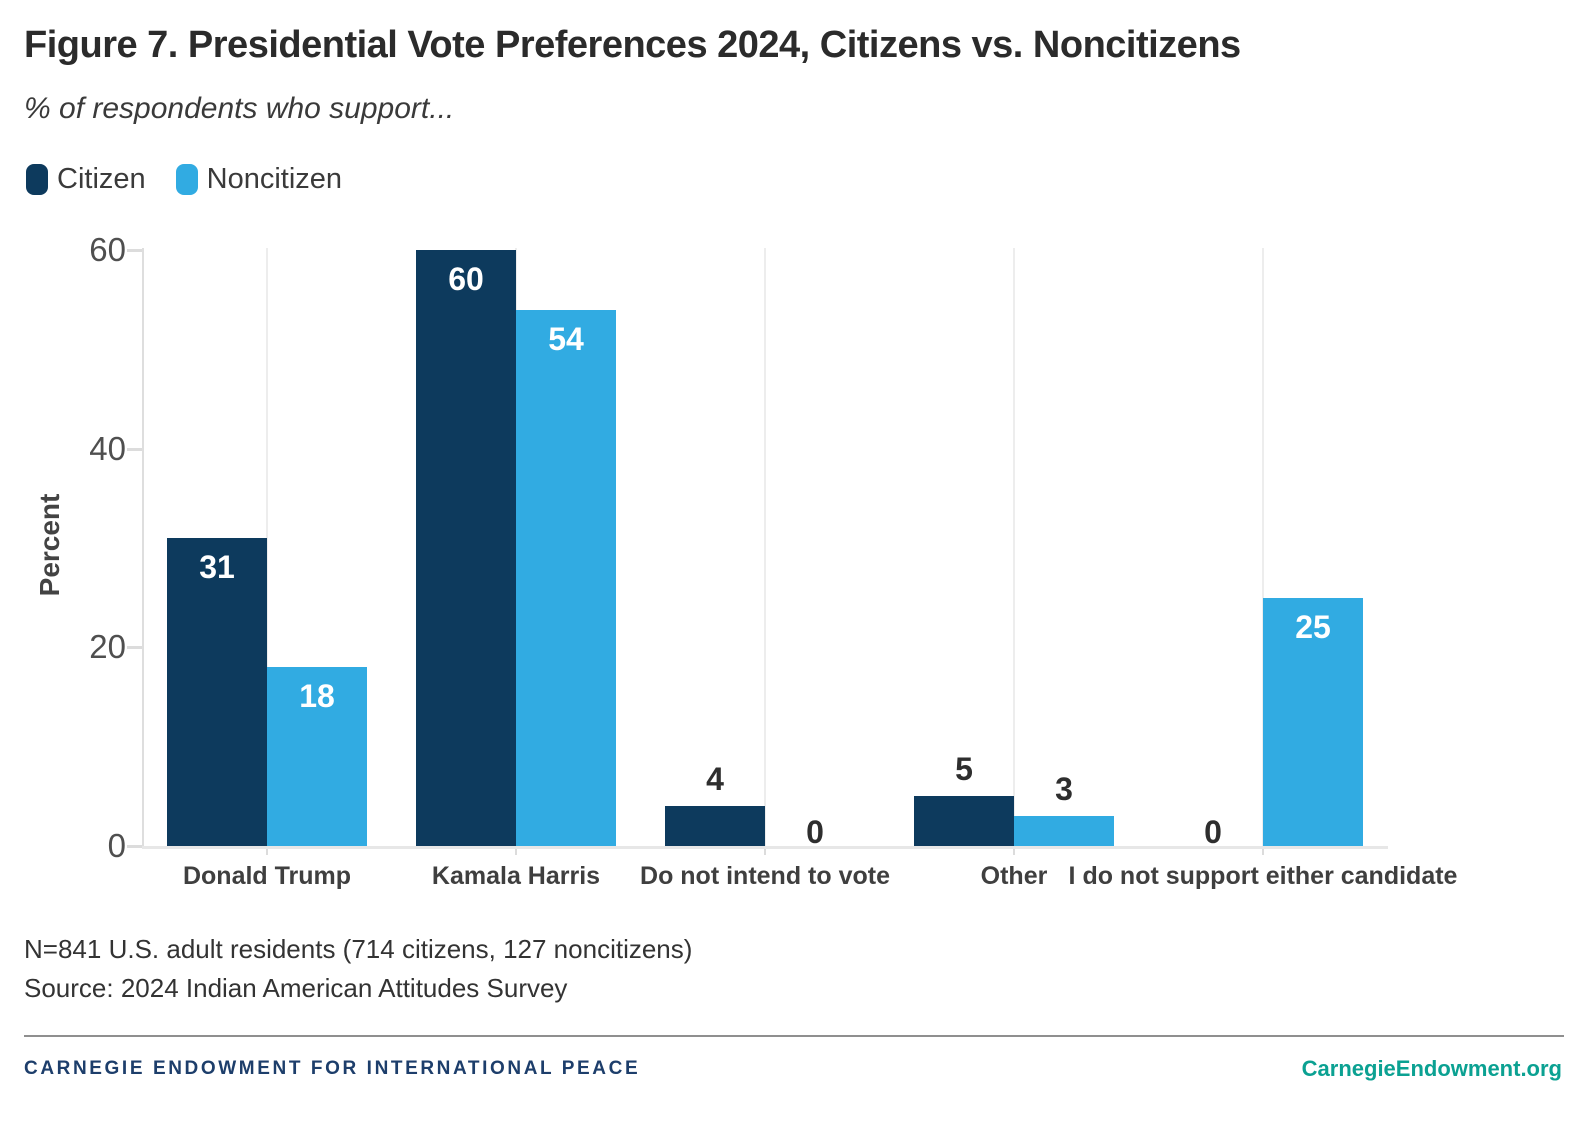 The height and width of the screenshot is (1144, 1582). I want to click on y-tick-label: 60, so click(107, 250).